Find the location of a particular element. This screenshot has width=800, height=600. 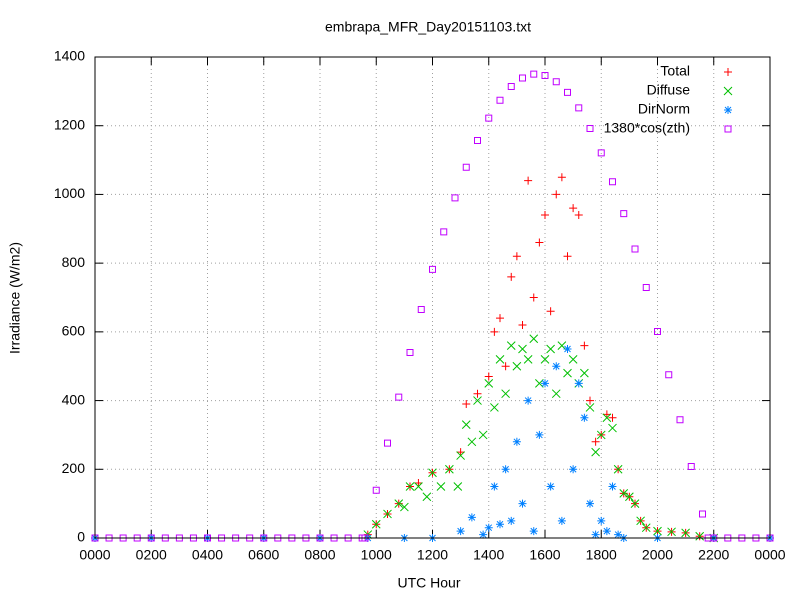

x-tick-label: 0200 is located at coordinates (151, 555).